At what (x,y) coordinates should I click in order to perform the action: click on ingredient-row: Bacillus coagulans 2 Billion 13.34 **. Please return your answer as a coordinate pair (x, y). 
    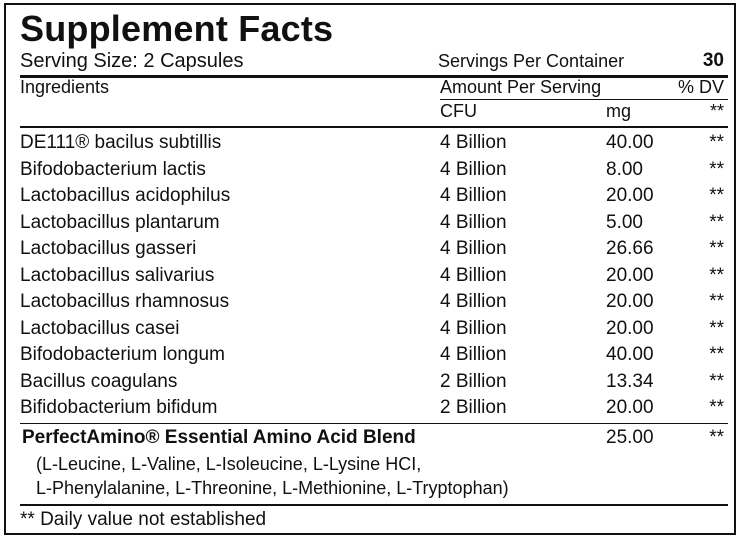
    Looking at the image, I should click on (374, 382).